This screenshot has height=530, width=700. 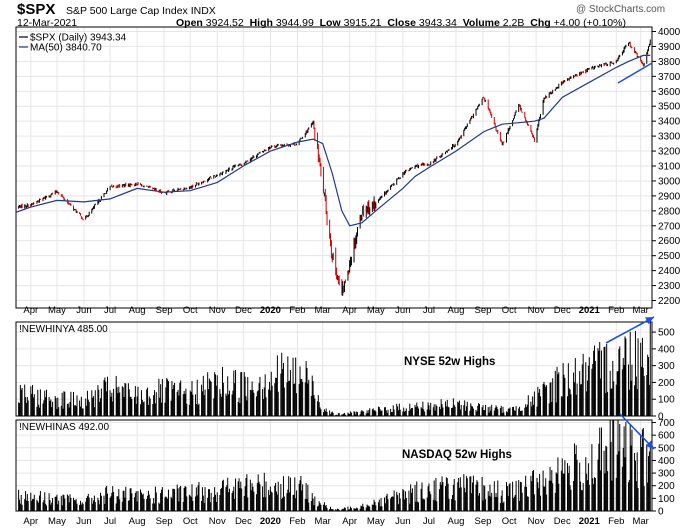 What do you see at coordinates (669, 47) in the screenshot?
I see `y-tick-label: 3900` at bounding box center [669, 47].